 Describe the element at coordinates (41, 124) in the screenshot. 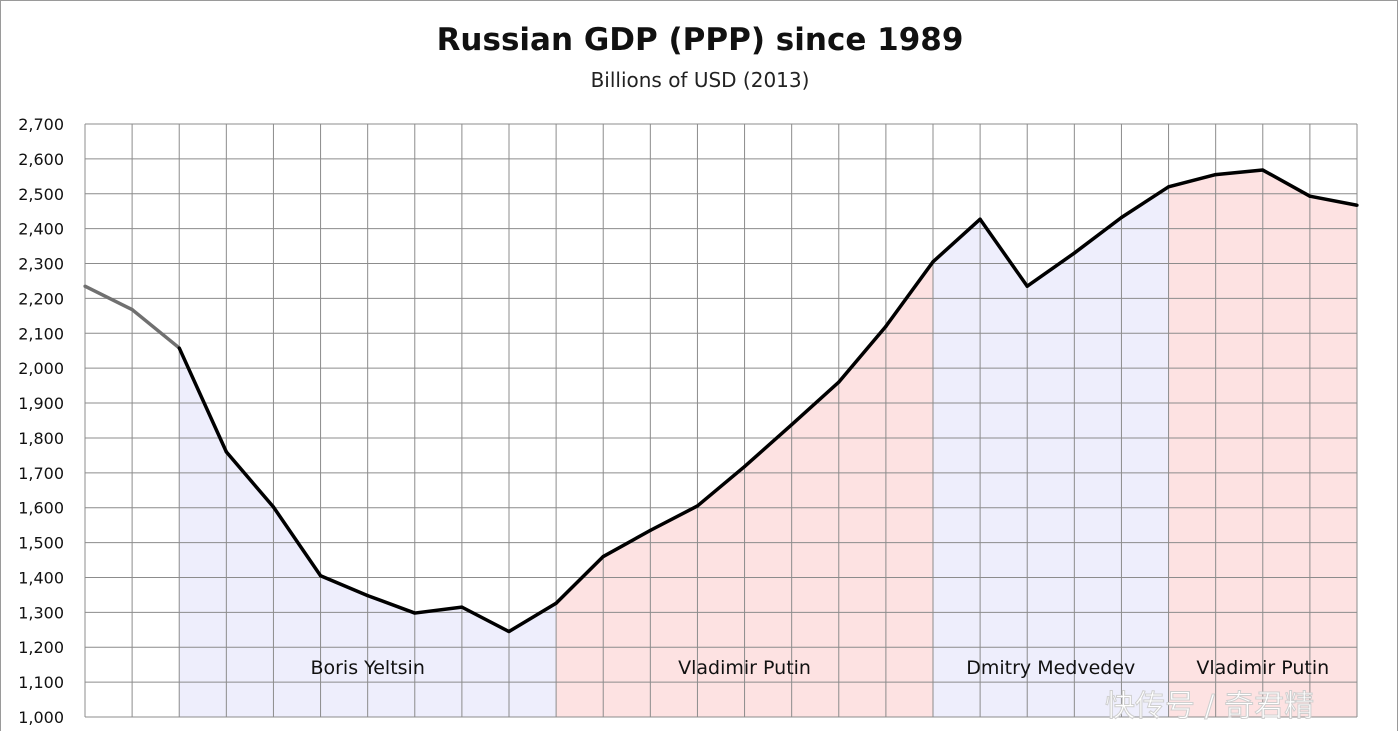

I see `y-tick-label: 2,700` at that location.